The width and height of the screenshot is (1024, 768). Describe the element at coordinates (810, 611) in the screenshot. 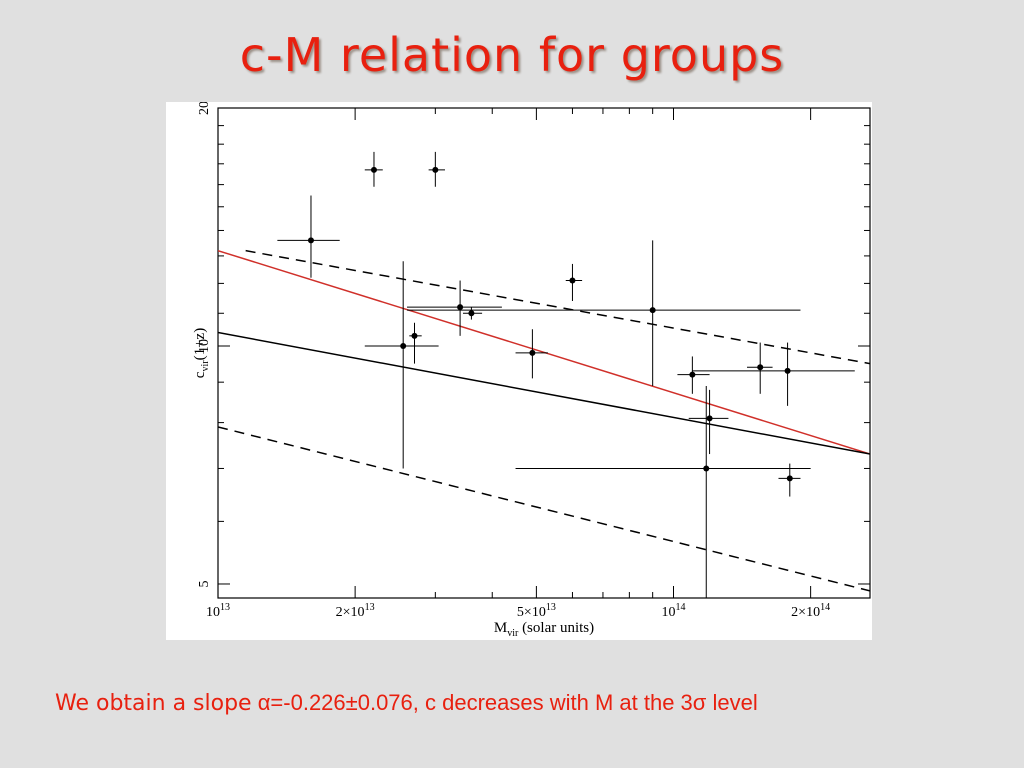

I see `x-tick-label: 2×10¹⁴` at that location.